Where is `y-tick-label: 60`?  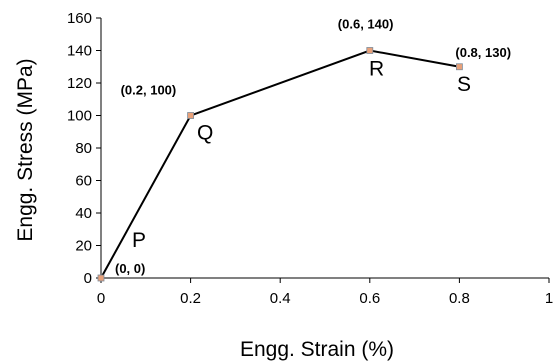
y-tick-label: 60 is located at coordinates (83, 181).